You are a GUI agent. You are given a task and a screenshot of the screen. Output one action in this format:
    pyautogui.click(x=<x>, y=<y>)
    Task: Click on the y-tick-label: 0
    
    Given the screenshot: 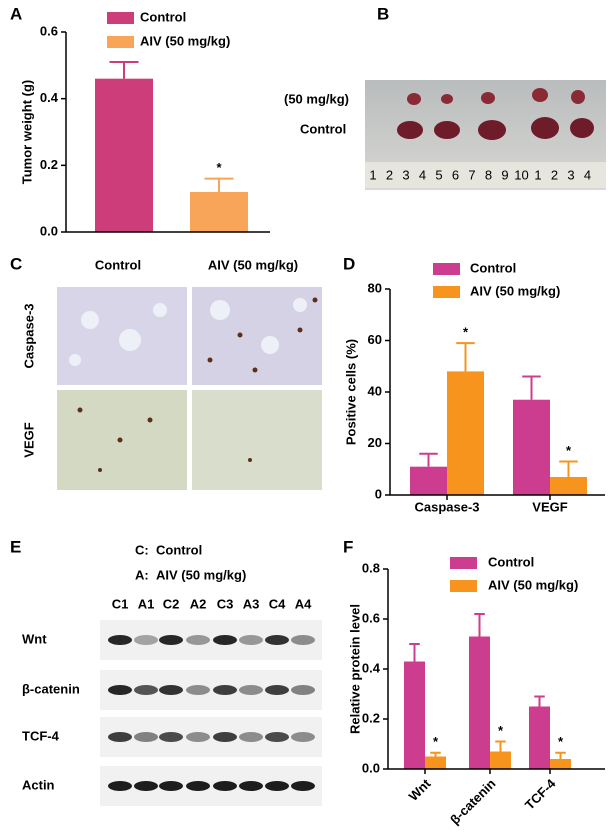 What is the action you would take?
    pyautogui.click(x=378, y=493)
    